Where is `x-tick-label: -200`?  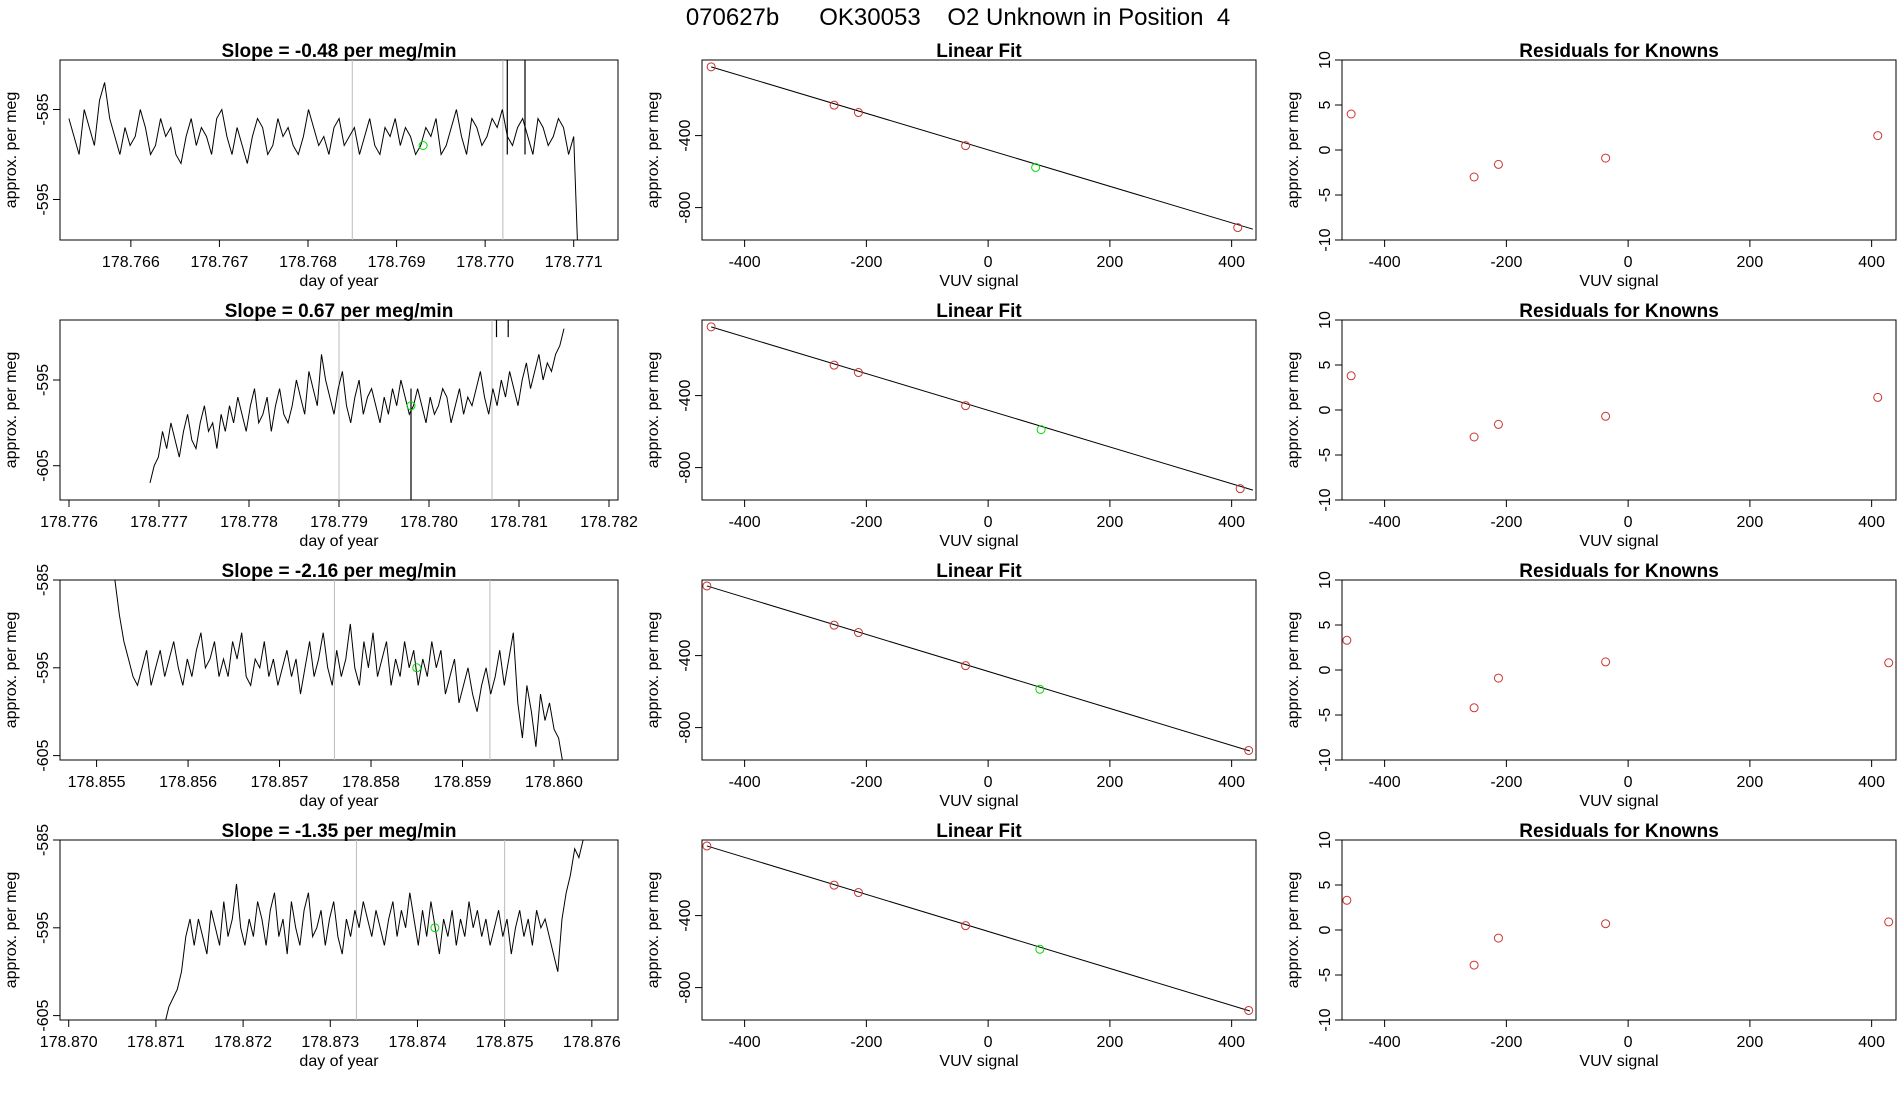 x-tick-label: -200 is located at coordinates (866, 782).